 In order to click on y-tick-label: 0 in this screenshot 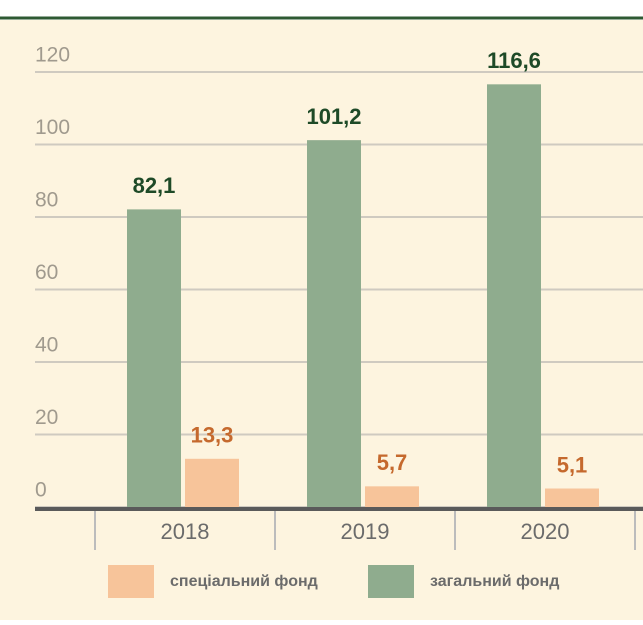, I will do `click(41, 490)`.